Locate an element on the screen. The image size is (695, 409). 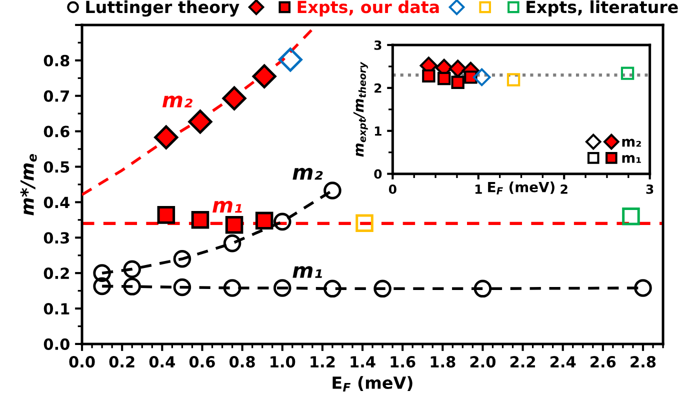
y-tick-label: 1 is located at coordinates (378, 131).